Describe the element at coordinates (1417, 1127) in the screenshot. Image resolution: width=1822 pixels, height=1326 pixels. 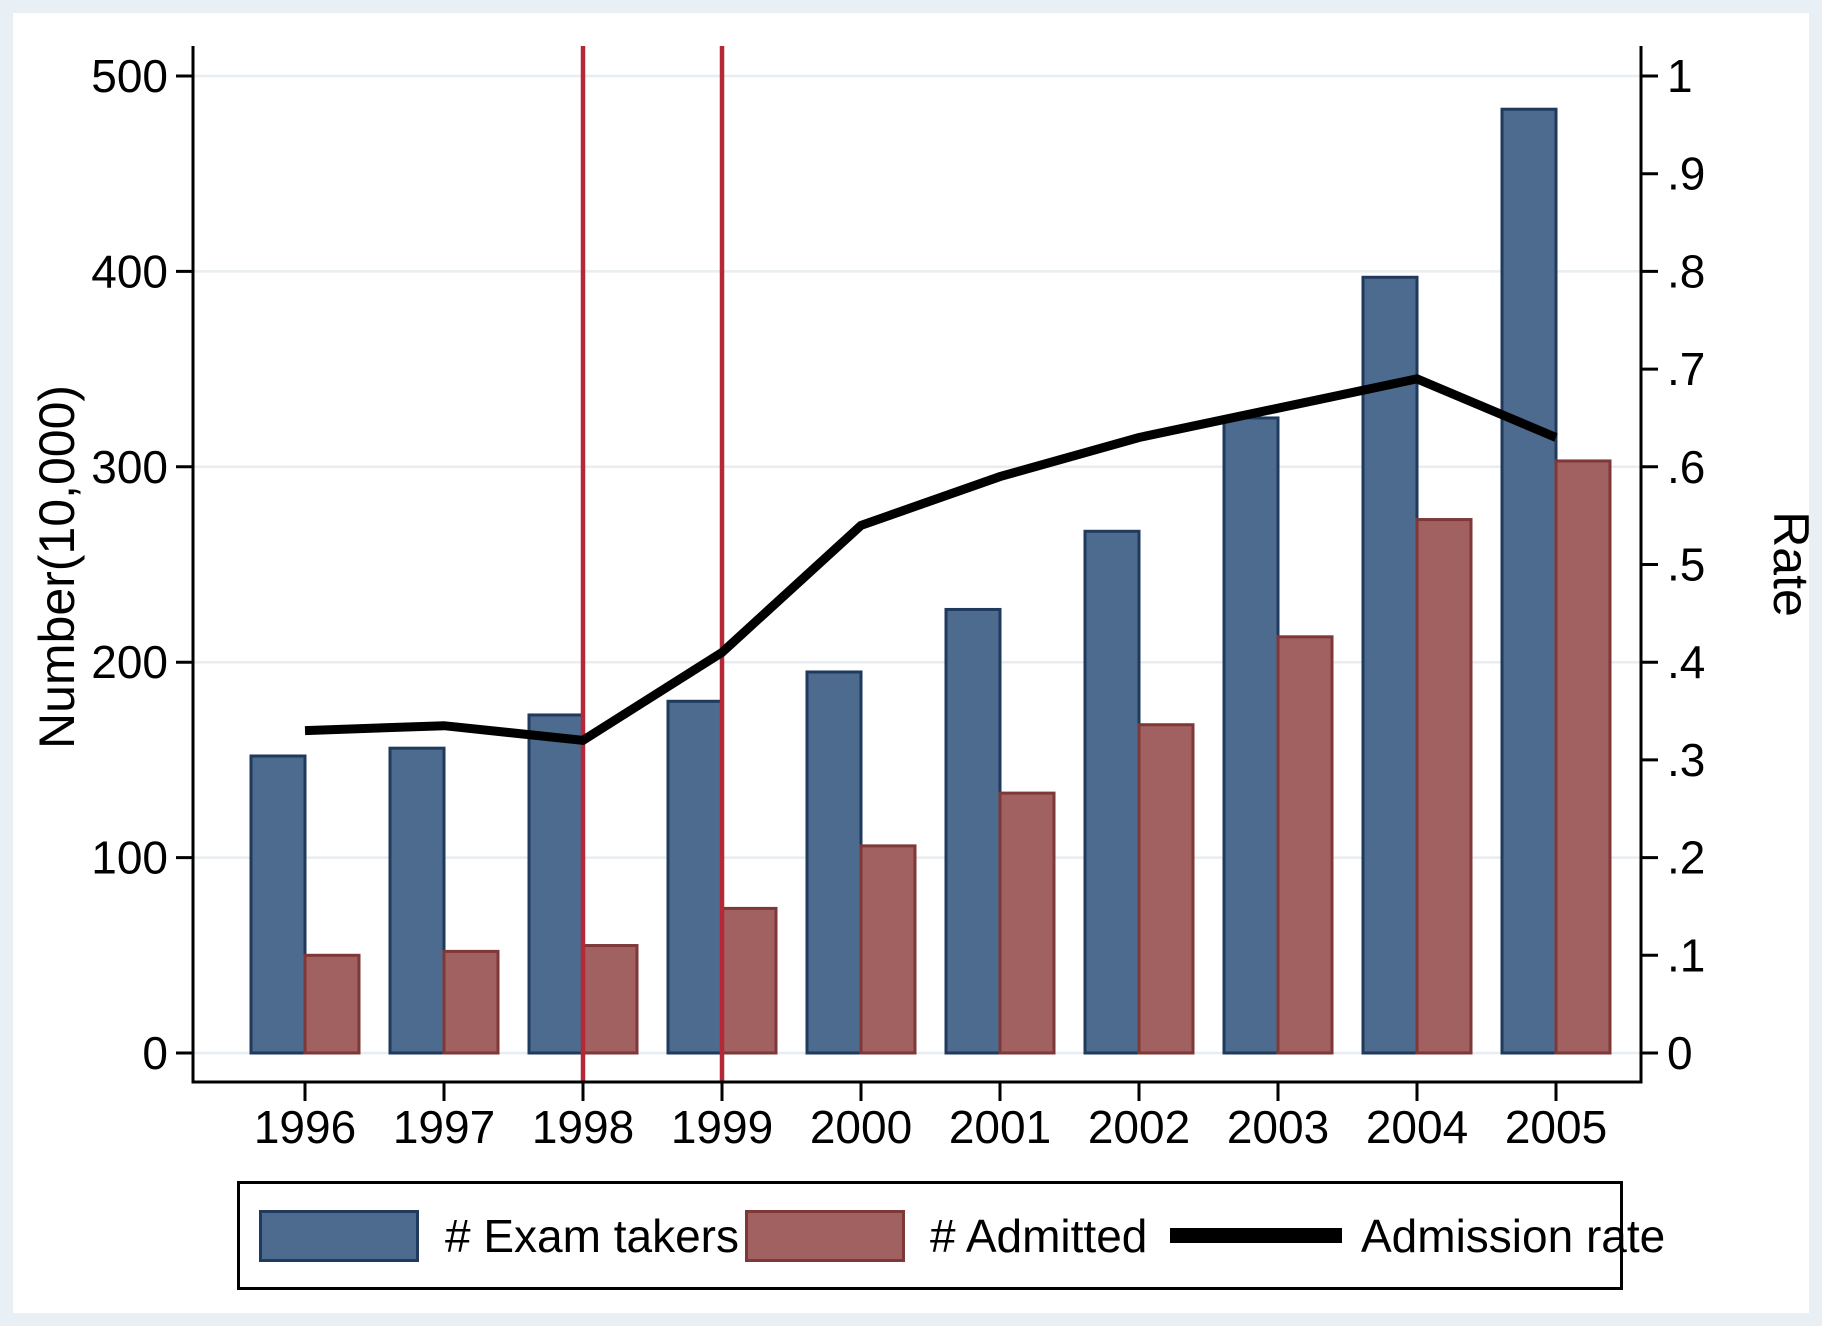
I see `x-tick-label: 2004` at that location.